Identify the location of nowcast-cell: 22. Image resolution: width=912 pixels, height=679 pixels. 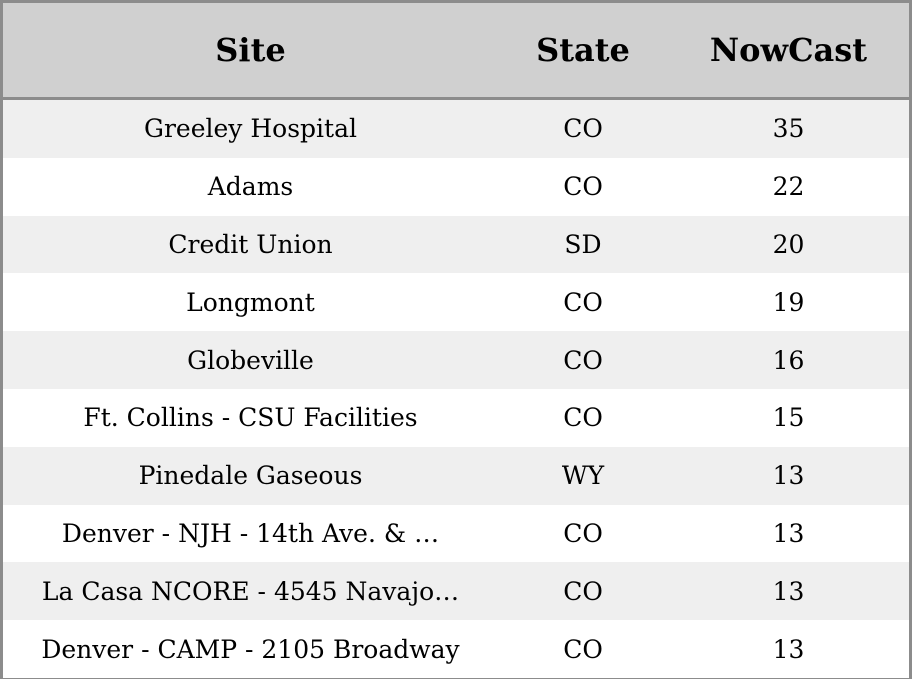
(788, 187).